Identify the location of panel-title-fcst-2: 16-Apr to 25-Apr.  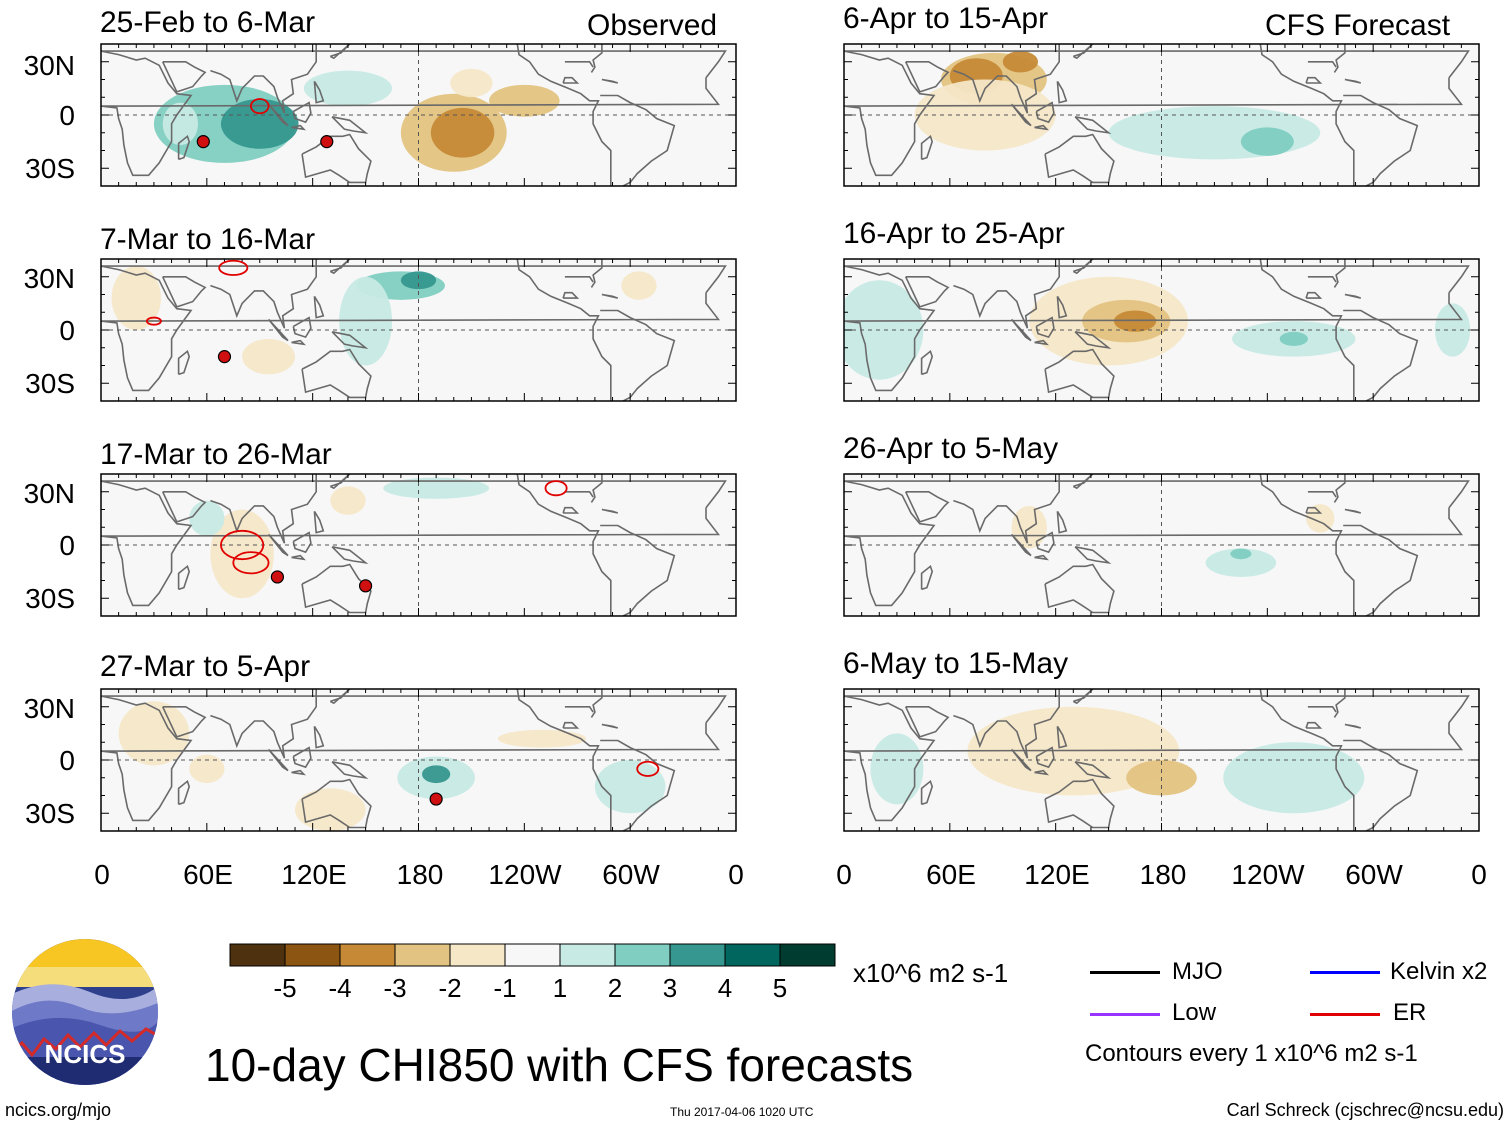
(954, 233).